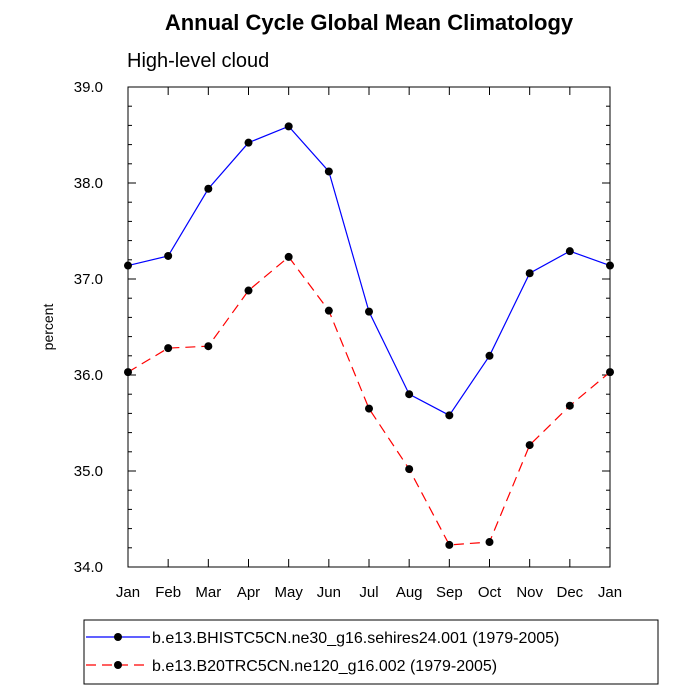  Describe the element at coordinates (88, 279) in the screenshot. I see `y-tick-label: 37.0` at that location.